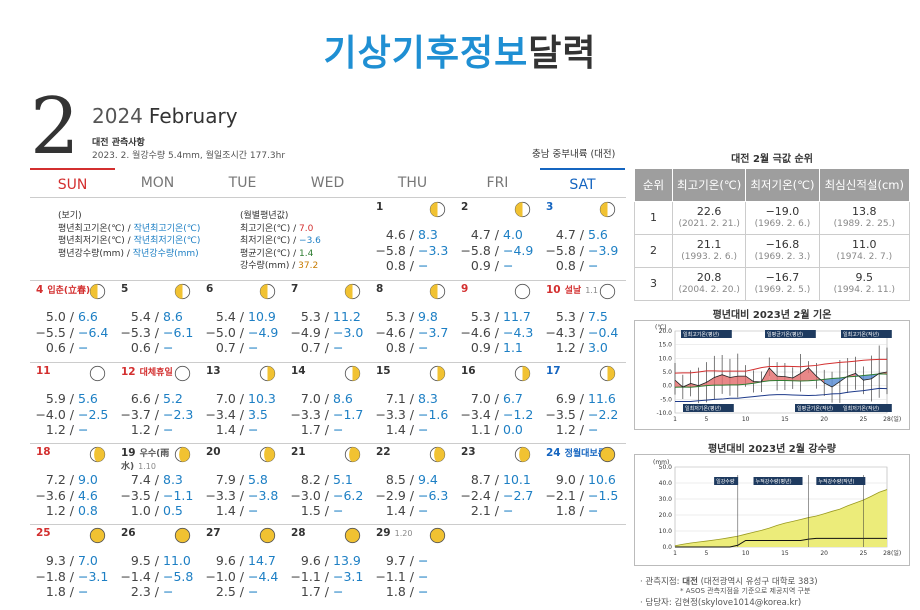  Describe the element at coordinates (782, 251) in the screenshot. I see `rank-cell: −16.8 (1969. 2. 3.)` at that location.